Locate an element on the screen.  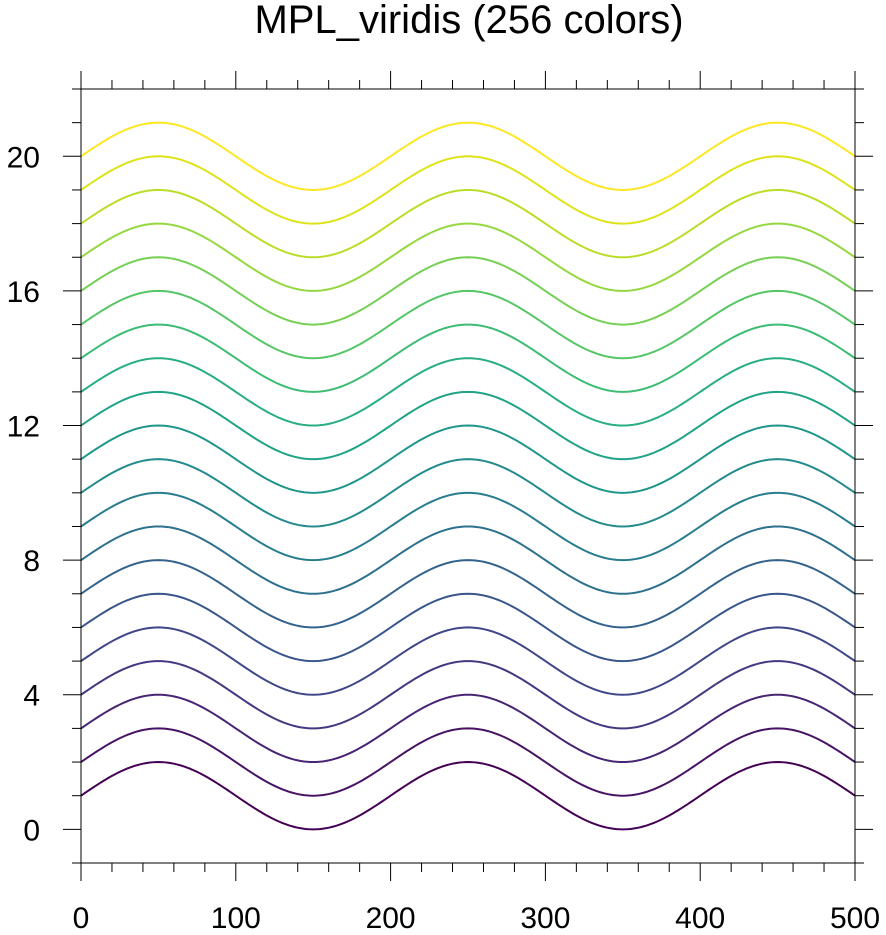
x-tick-label: 0 is located at coordinates (81, 918).